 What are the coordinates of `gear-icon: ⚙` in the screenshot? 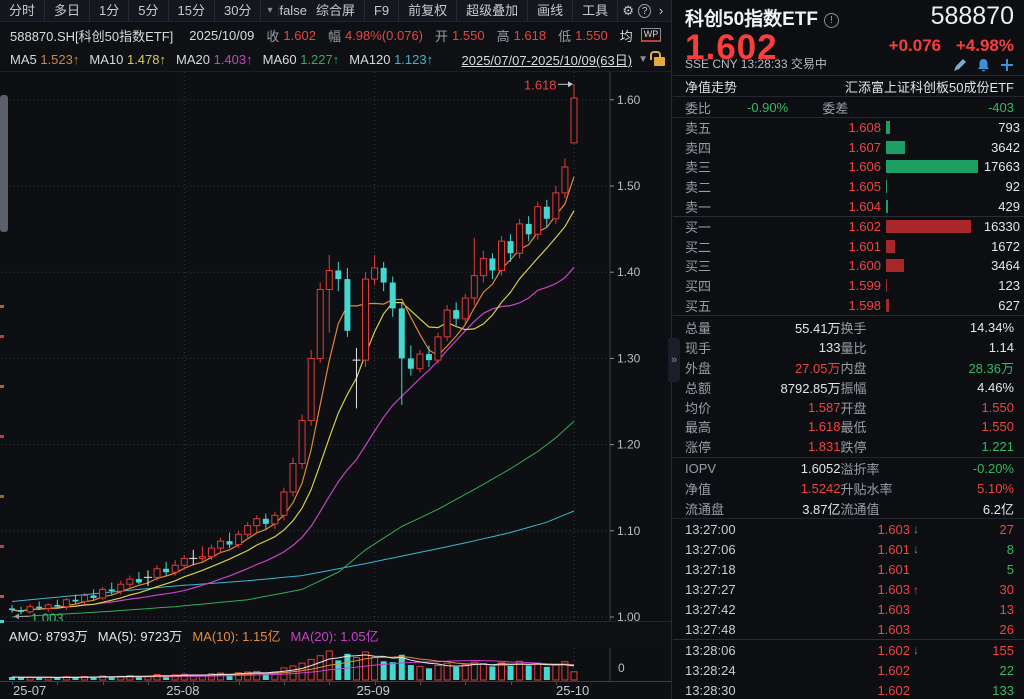 It's located at (628, 10).